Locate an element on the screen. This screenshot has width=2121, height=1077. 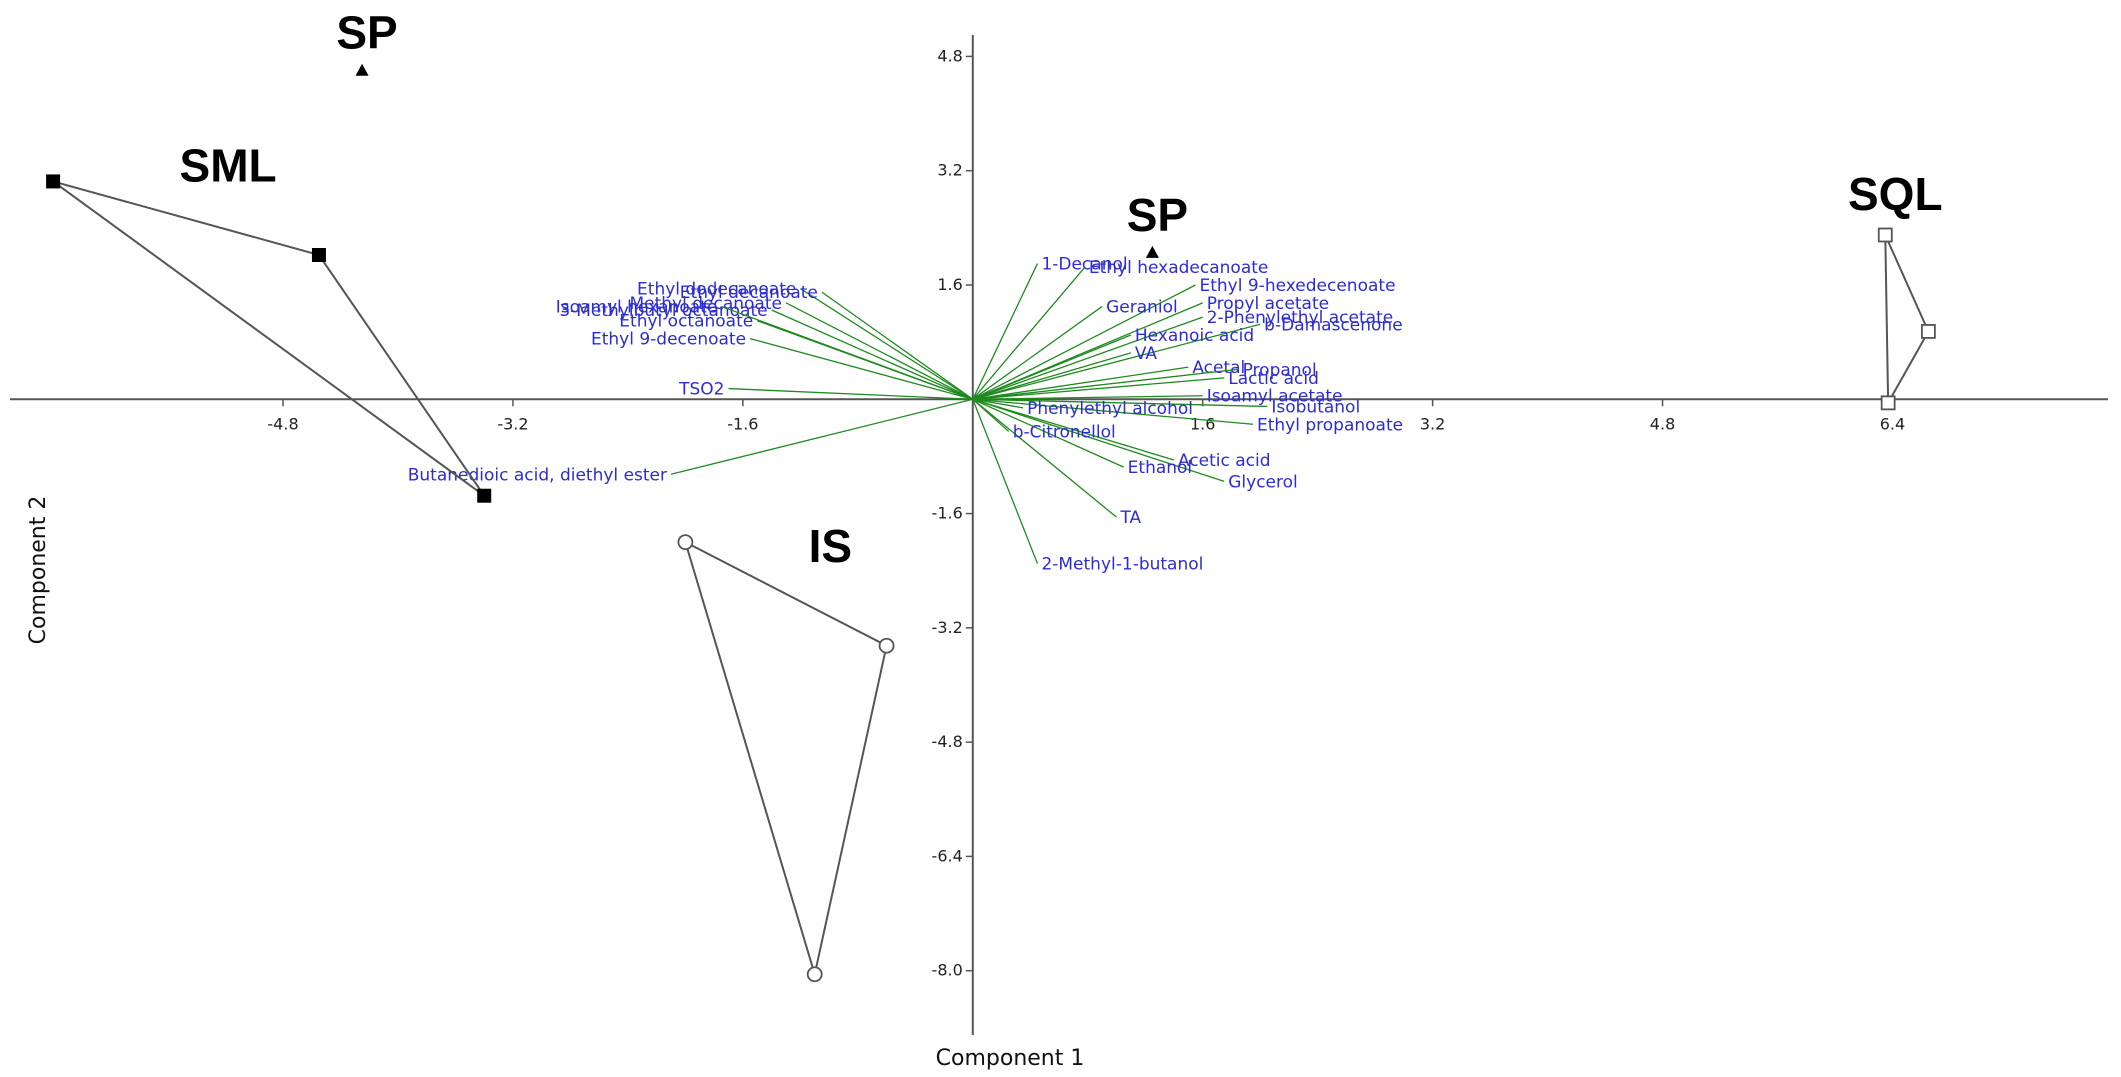
y-tick-label: -6.4 is located at coordinates (947, 855).